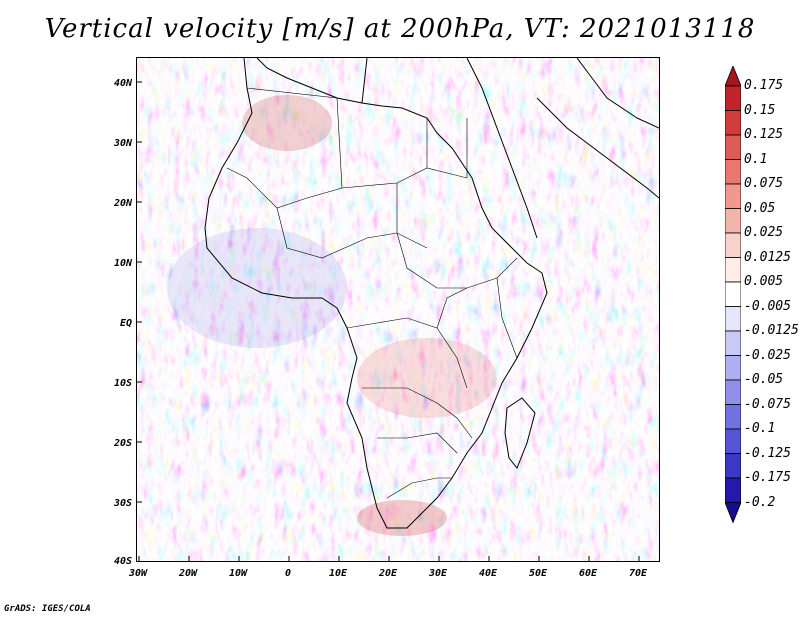 This screenshot has width=800, height=618. I want to click on lon-label: 30W, so click(138, 573).